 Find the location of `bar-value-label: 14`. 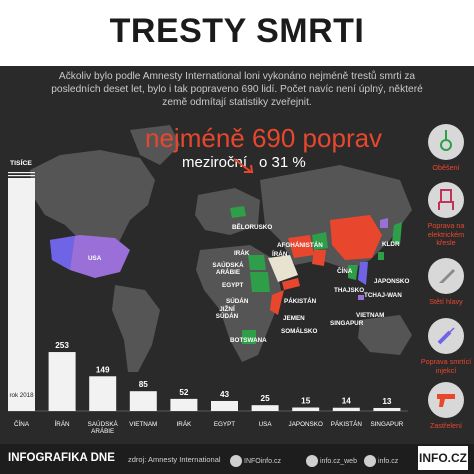

bar-value-label: 14 is located at coordinates (347, 401).